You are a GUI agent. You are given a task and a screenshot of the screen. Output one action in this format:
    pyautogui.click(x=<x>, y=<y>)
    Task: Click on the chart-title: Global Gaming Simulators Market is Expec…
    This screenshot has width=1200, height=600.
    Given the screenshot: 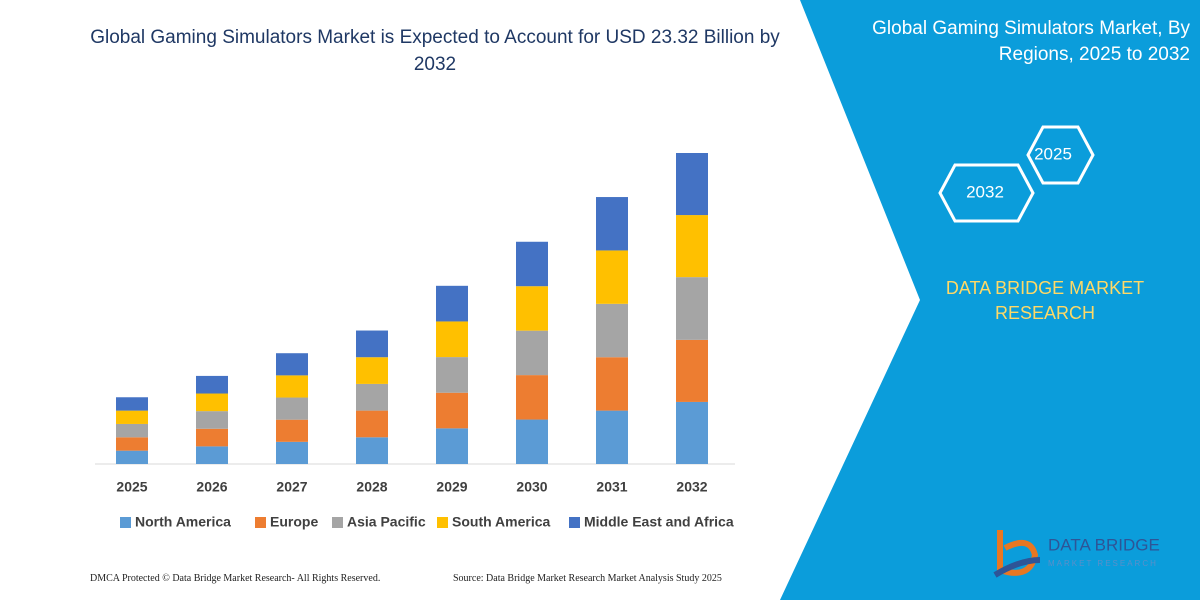 What is the action you would take?
    pyautogui.click(x=435, y=51)
    